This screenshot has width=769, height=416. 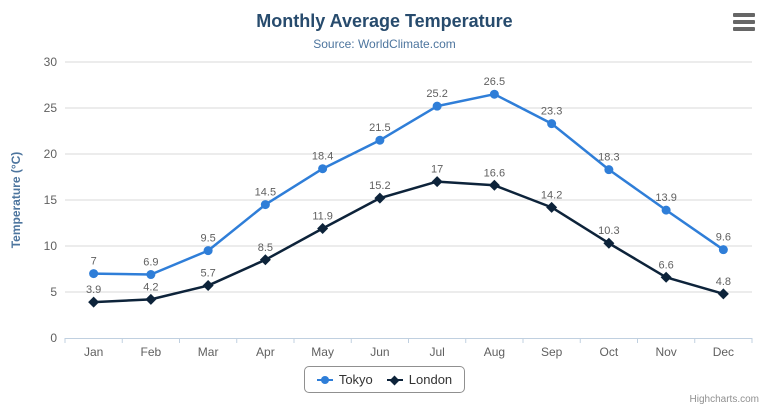 What do you see at coordinates (379, 186) in the screenshot?
I see `data-label: 15.2` at bounding box center [379, 186].